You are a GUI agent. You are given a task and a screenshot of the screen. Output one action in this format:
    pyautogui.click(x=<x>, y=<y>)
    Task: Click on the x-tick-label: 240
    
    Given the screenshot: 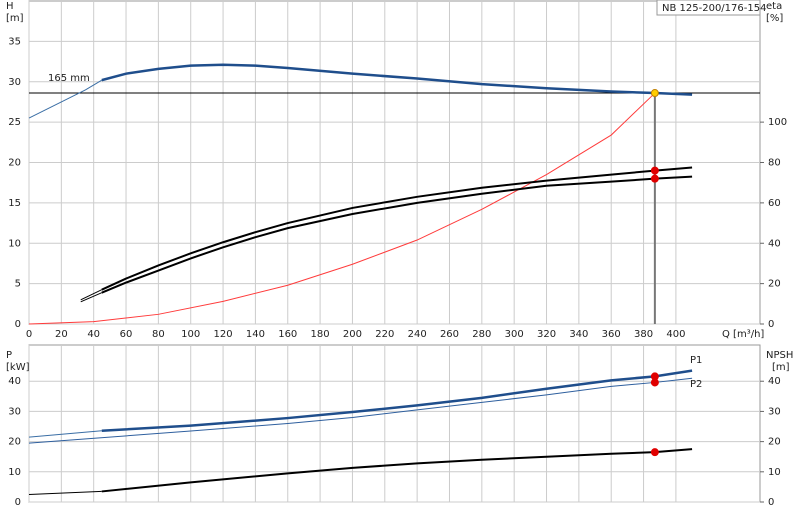 What is the action you would take?
    pyautogui.click(x=417, y=334)
    